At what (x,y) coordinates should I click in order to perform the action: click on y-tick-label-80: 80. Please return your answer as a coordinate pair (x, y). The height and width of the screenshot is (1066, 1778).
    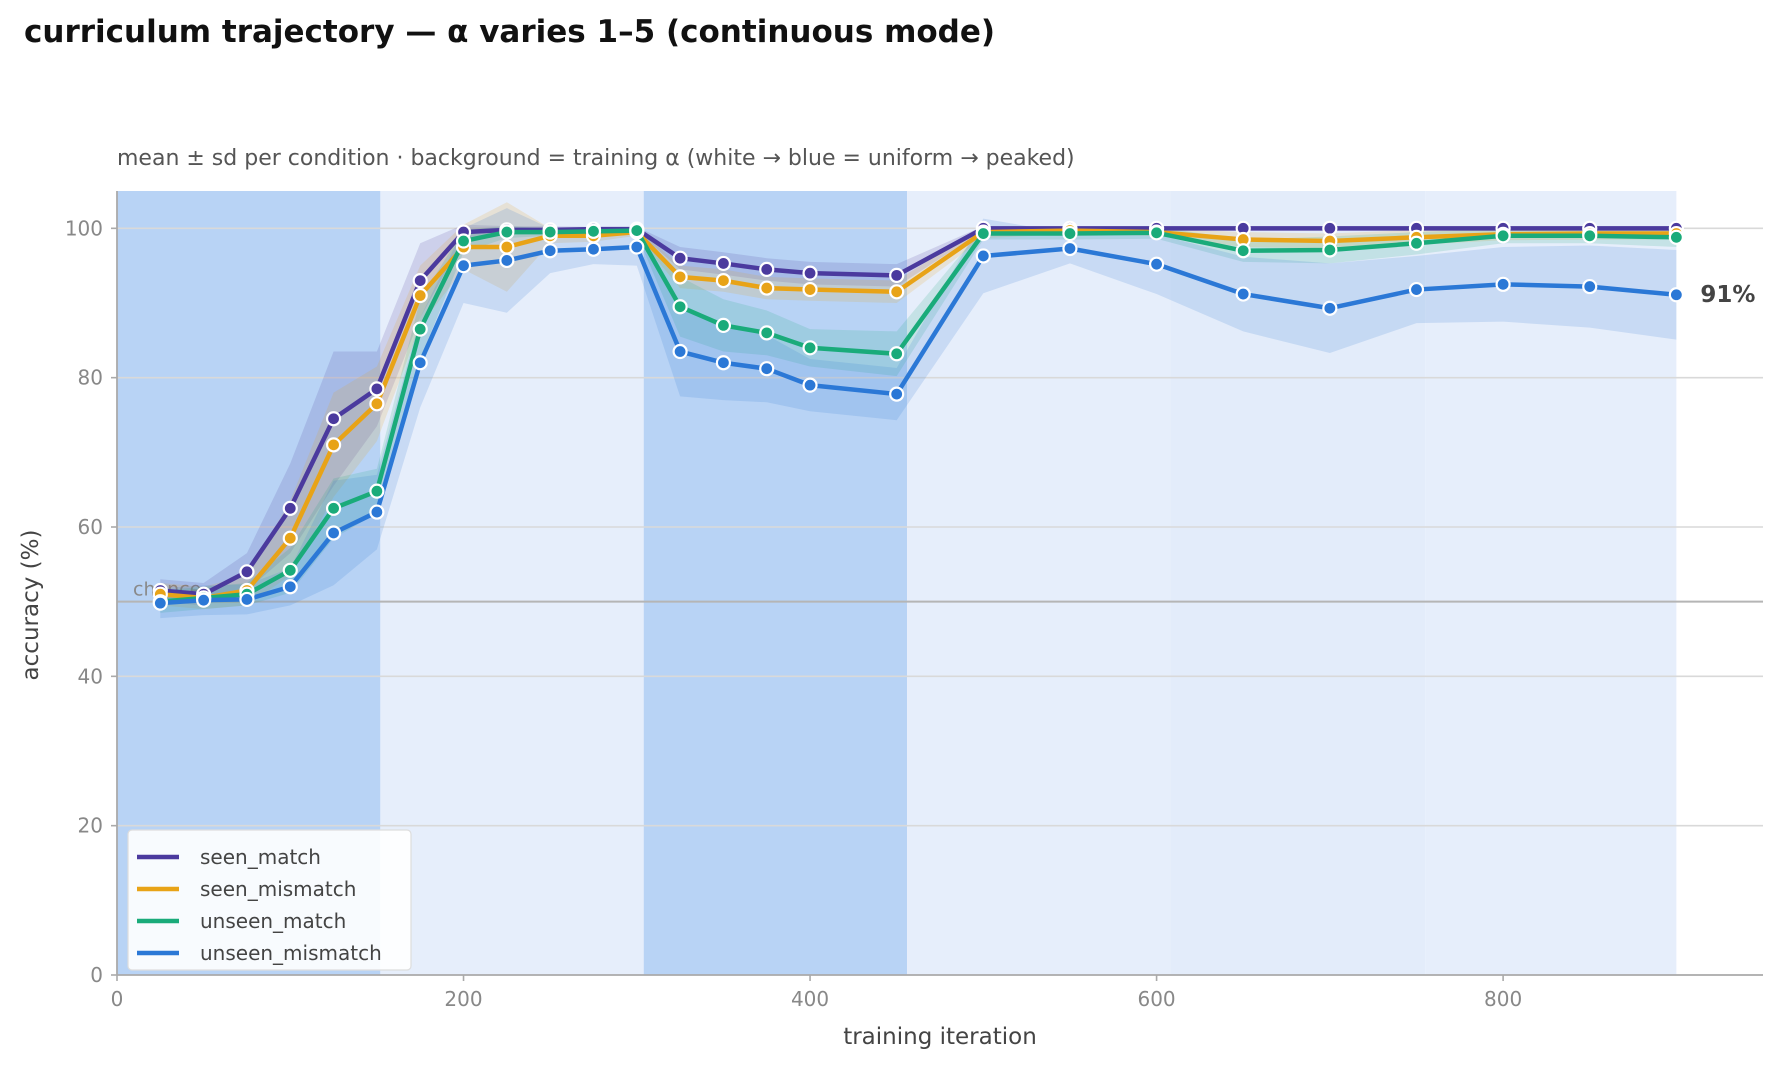
    Looking at the image, I should click on (90, 378).